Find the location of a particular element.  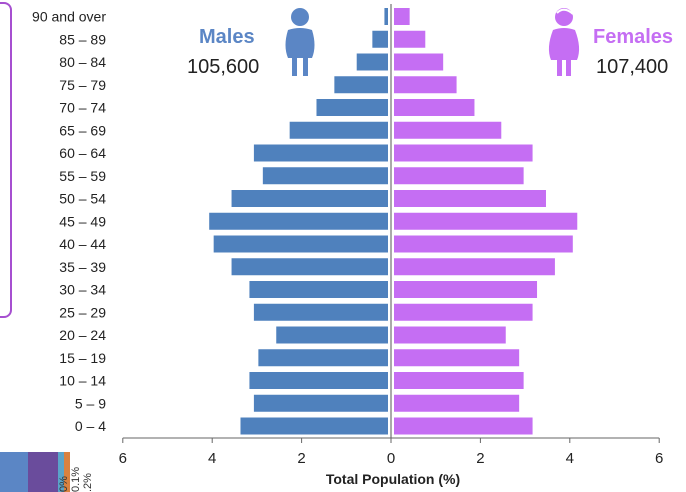

age-group-label: 30 – 34 is located at coordinates (82, 290).